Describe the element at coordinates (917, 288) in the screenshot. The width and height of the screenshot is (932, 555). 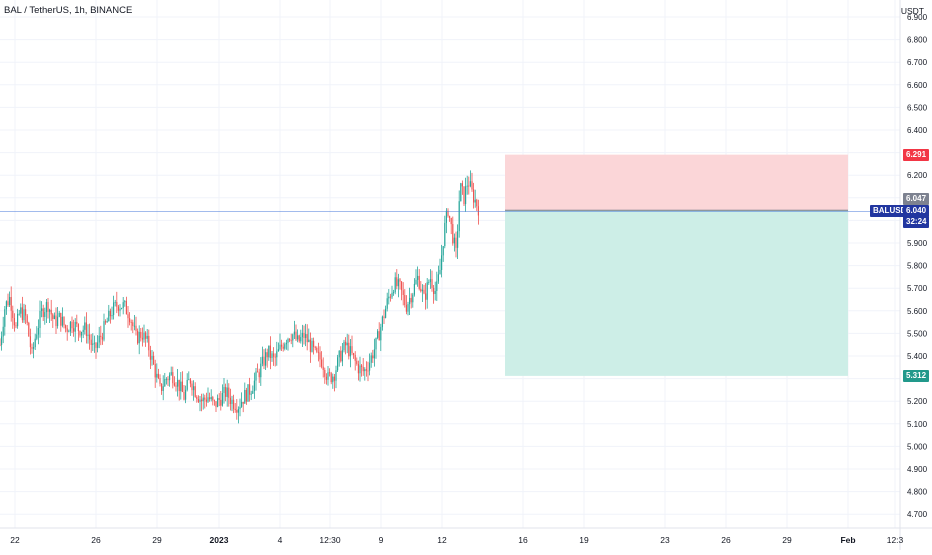
I see `price-tick-label: 5.700` at that location.